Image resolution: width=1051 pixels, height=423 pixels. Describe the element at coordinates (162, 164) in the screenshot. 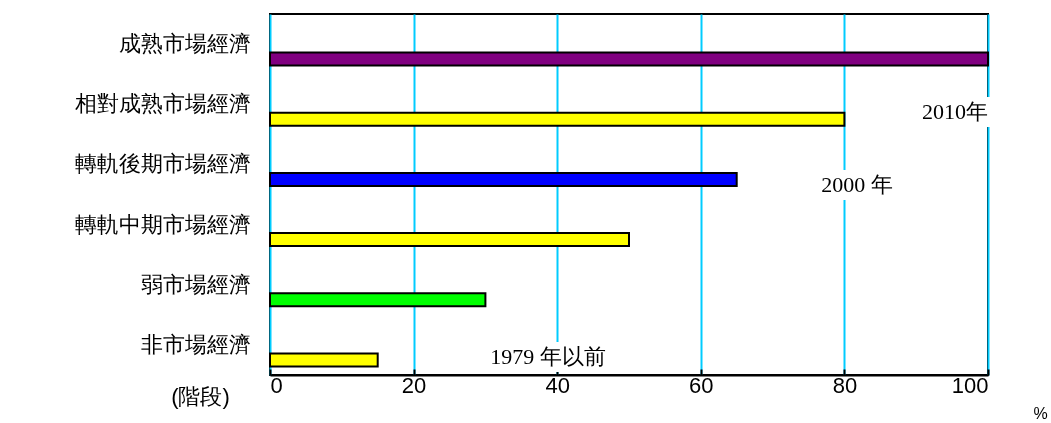

I see `y-tick-label: 轉軌後期市場經濟` at that location.